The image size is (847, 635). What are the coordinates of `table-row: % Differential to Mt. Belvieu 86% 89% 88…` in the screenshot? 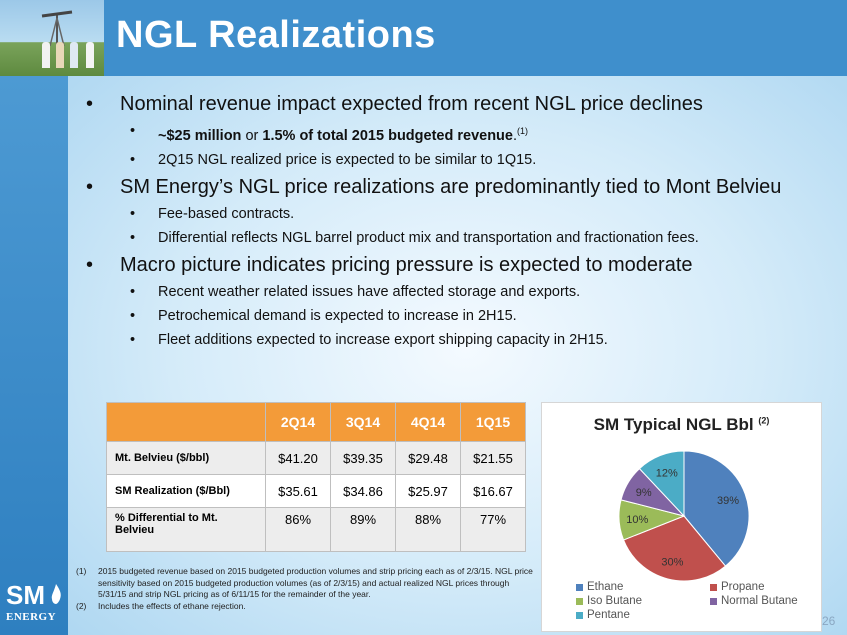 It's located at (316, 529).